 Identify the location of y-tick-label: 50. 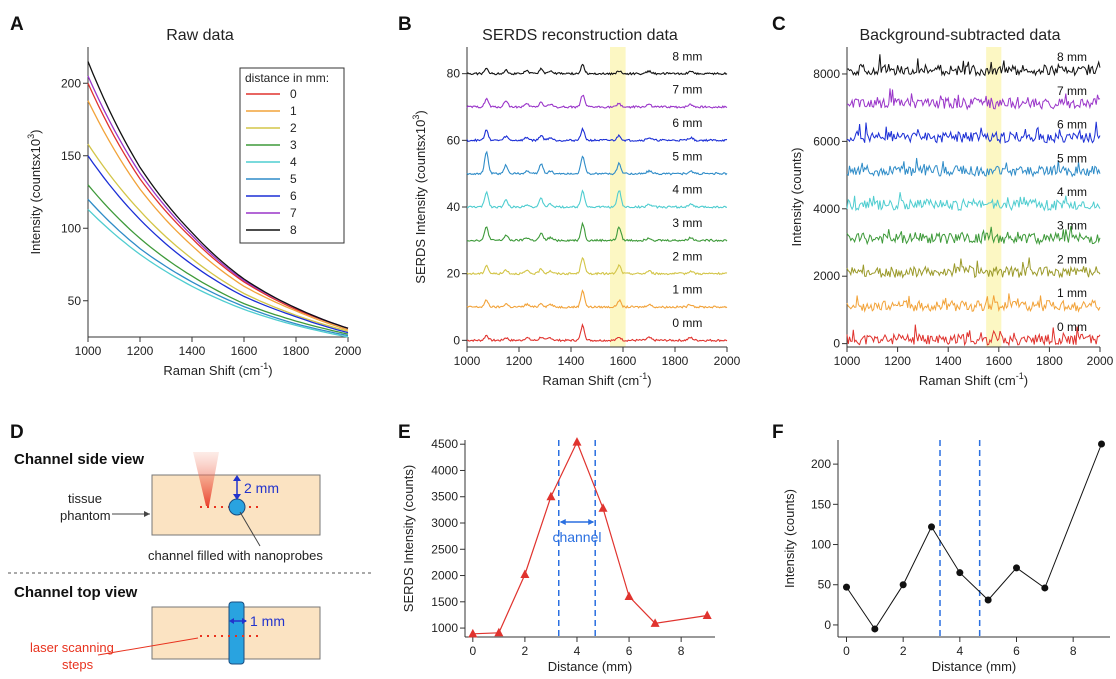
(825, 585).